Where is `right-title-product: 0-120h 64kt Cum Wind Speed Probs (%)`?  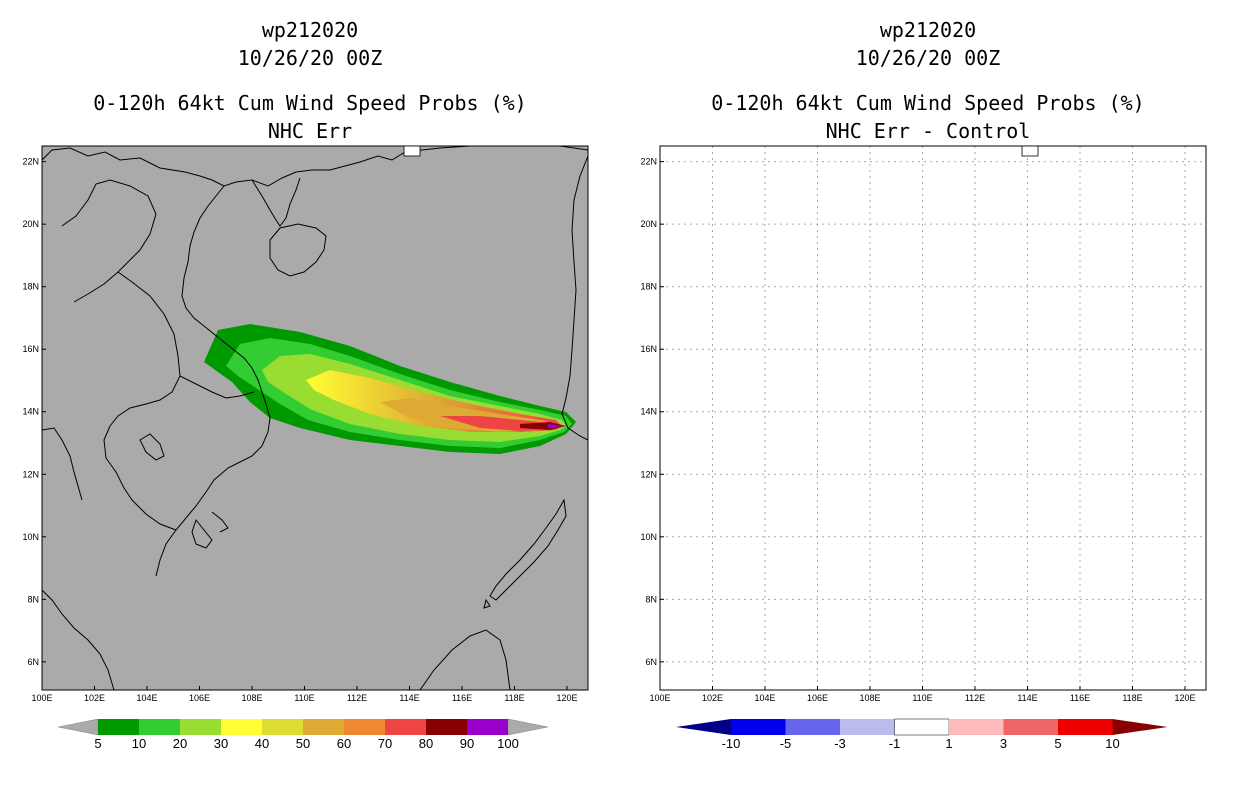 right-title-product: 0-120h 64kt Cum Wind Speed Probs (%) is located at coordinates (928, 103).